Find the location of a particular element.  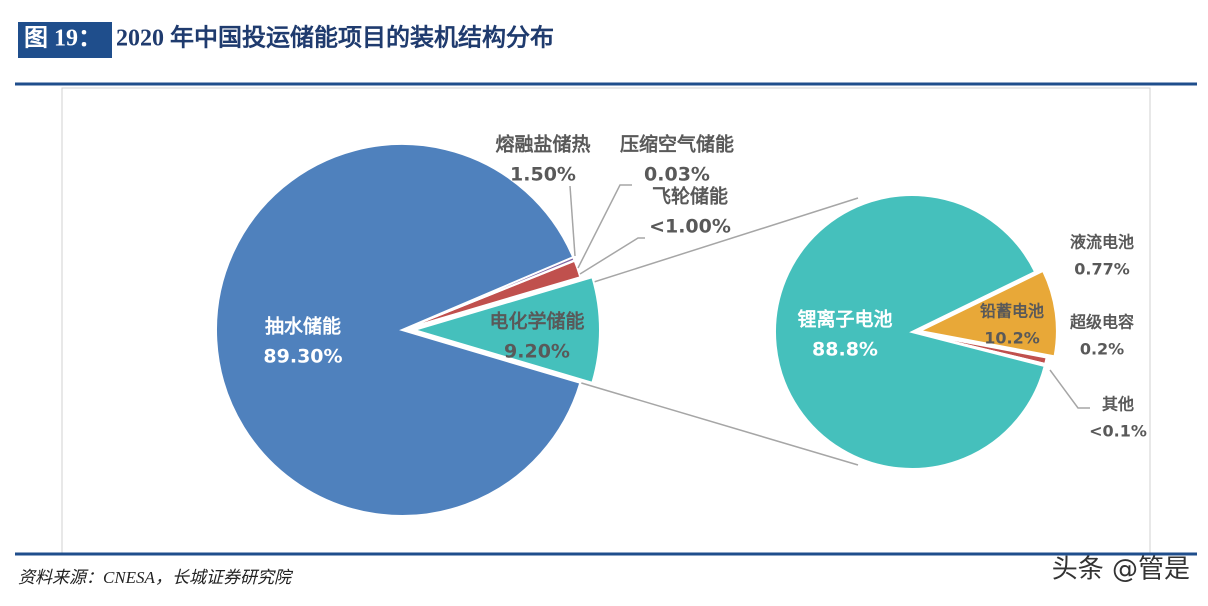

watermark: 头条 @管是 is located at coordinates (1121, 570).